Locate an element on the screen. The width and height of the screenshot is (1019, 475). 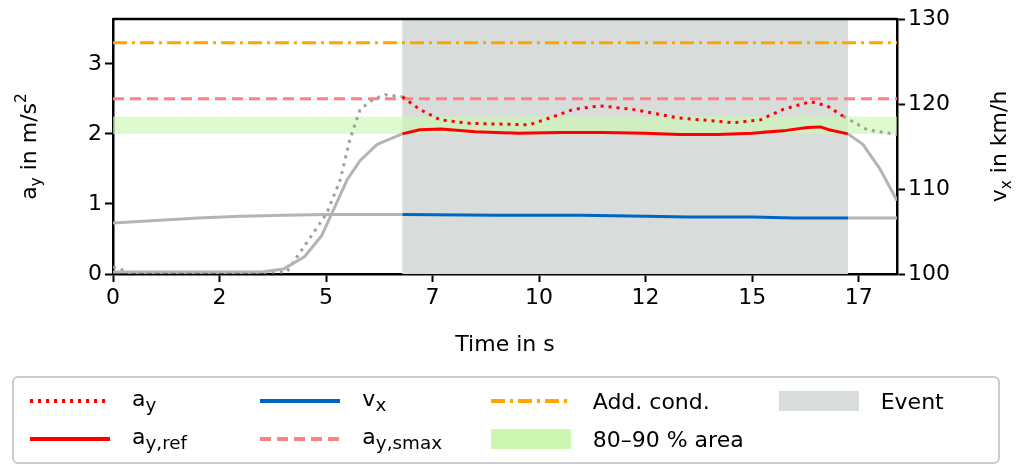
y2-axis-title: vx in km/h is located at coordinates (1000, 146).